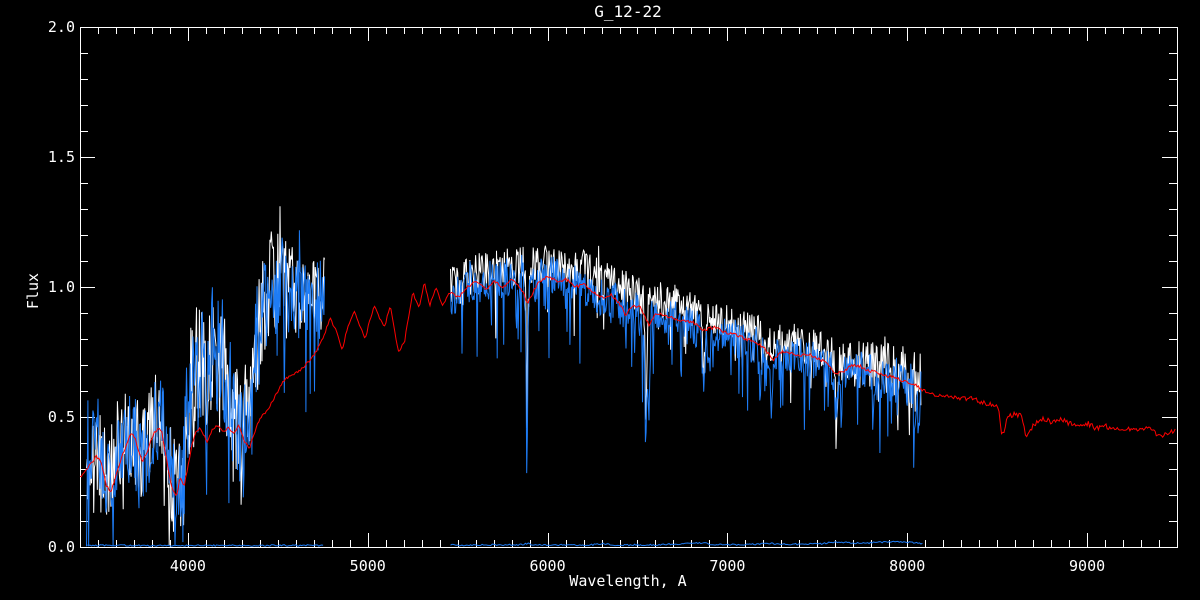 The image size is (1200, 600). I want to click on x-tick-label: 7000, so click(727, 566).